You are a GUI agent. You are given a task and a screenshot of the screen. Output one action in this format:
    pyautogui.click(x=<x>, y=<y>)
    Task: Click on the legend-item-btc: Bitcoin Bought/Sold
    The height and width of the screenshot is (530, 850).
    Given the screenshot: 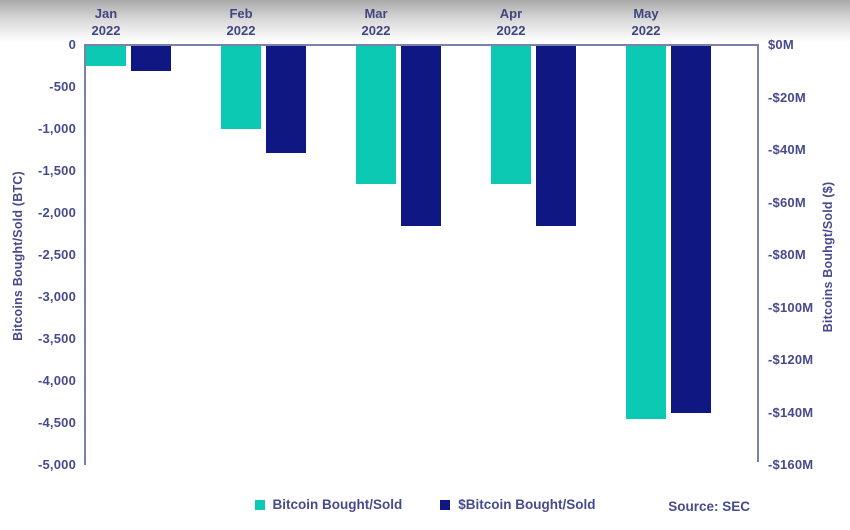 What is the action you would take?
    pyautogui.click(x=328, y=504)
    